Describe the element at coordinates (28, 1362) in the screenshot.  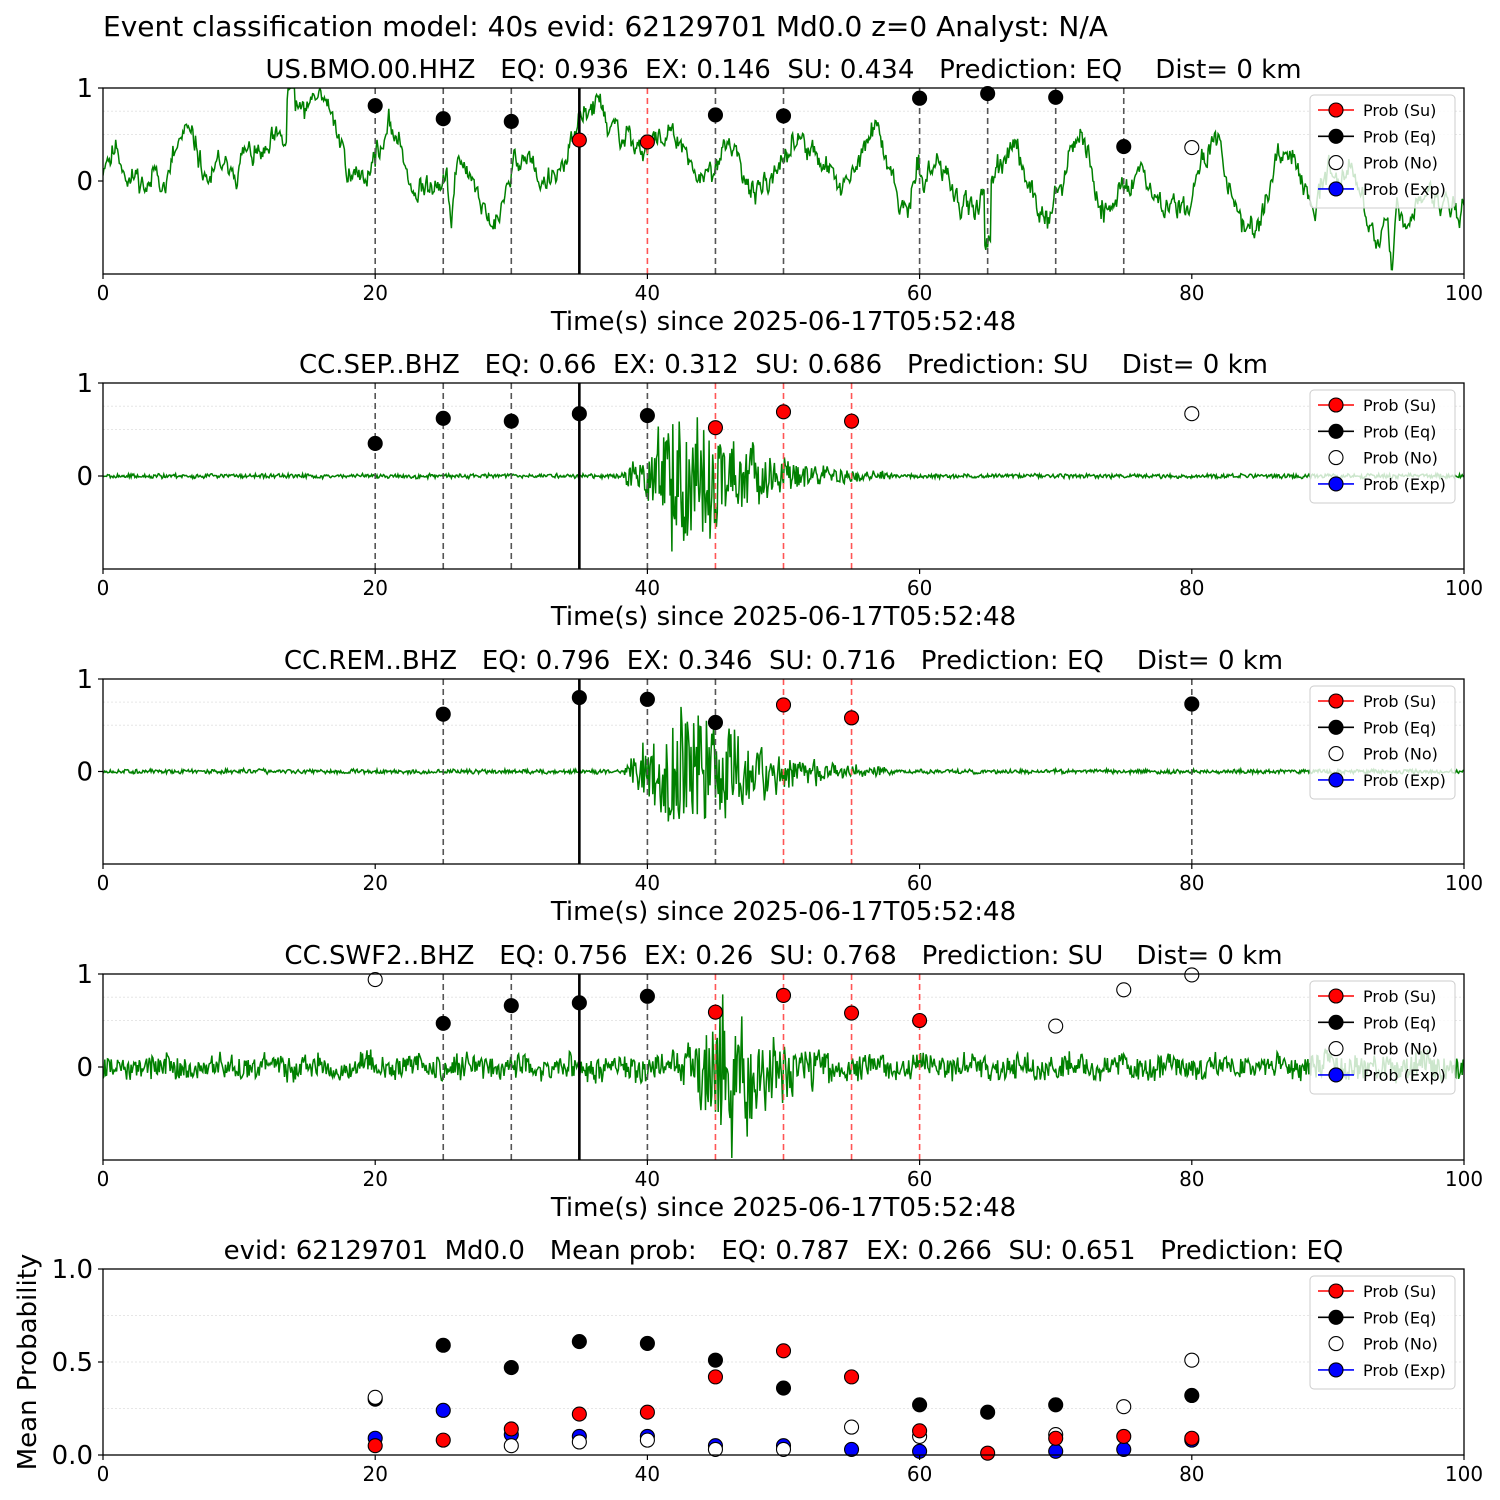
I see `y-axis-label: Mean Probability` at that location.